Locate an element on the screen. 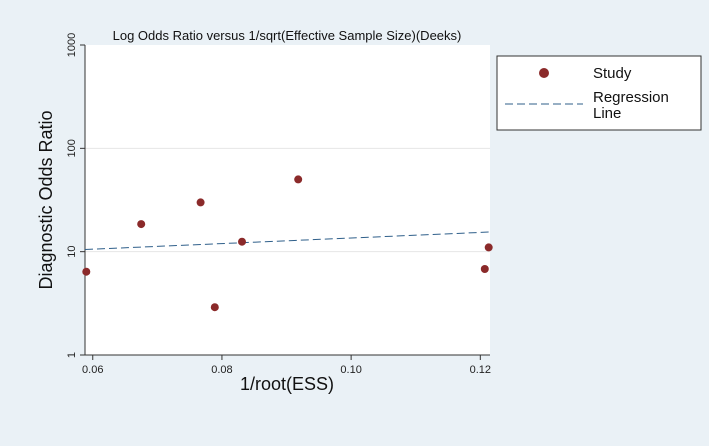  legend-box is located at coordinates (599, 93).